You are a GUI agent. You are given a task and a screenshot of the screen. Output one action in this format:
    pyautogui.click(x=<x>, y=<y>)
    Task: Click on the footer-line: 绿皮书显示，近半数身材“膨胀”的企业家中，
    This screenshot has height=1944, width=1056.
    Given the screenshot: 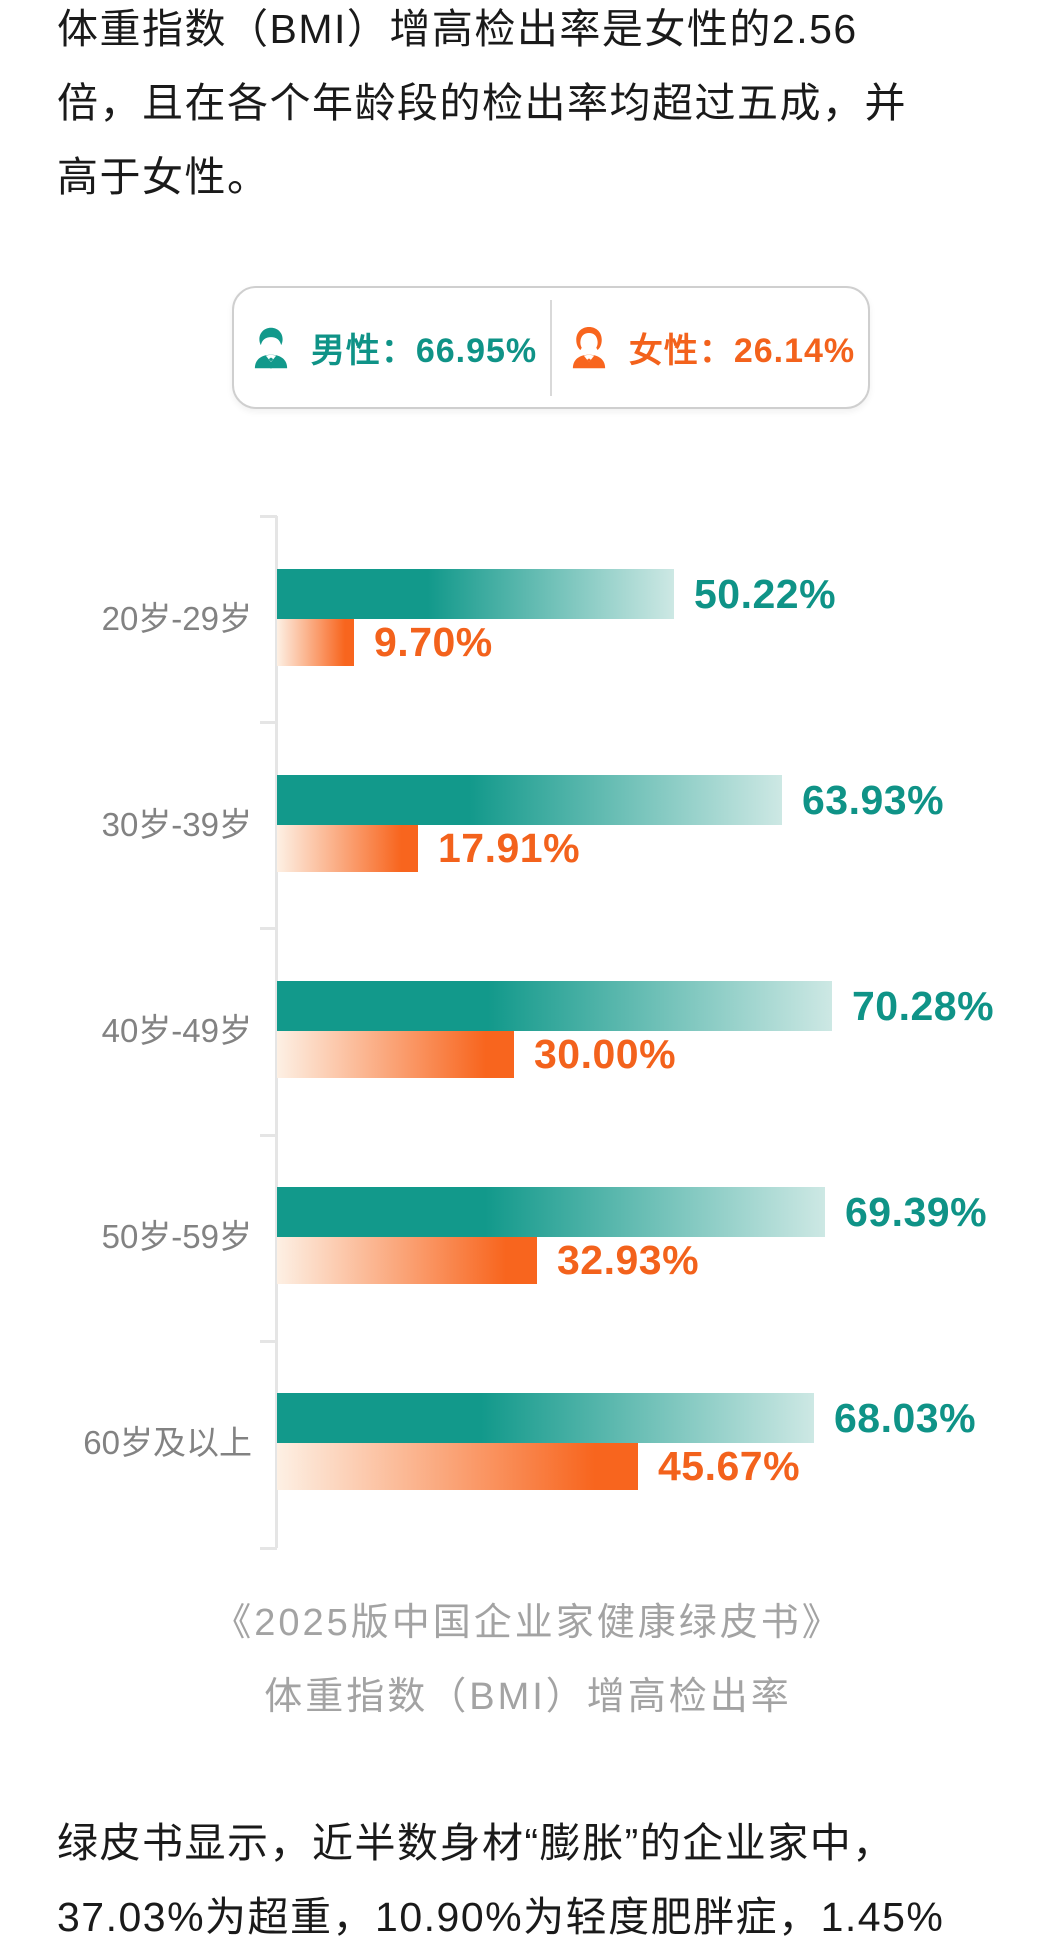 What is the action you would take?
    pyautogui.click(x=476, y=1843)
    